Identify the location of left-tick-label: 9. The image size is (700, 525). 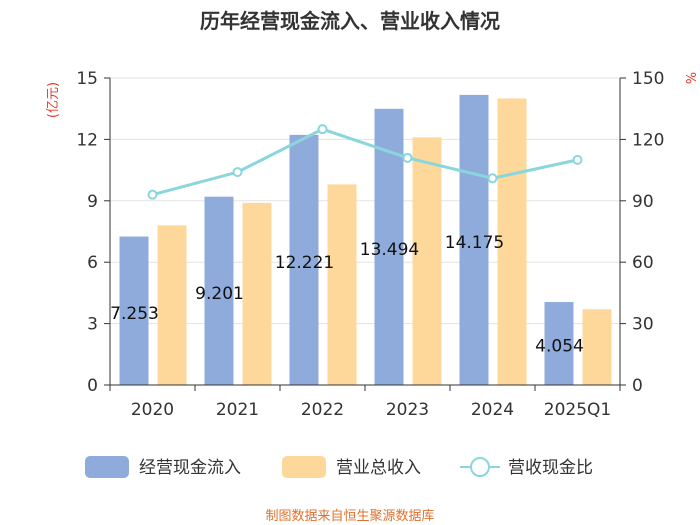
(92, 202).